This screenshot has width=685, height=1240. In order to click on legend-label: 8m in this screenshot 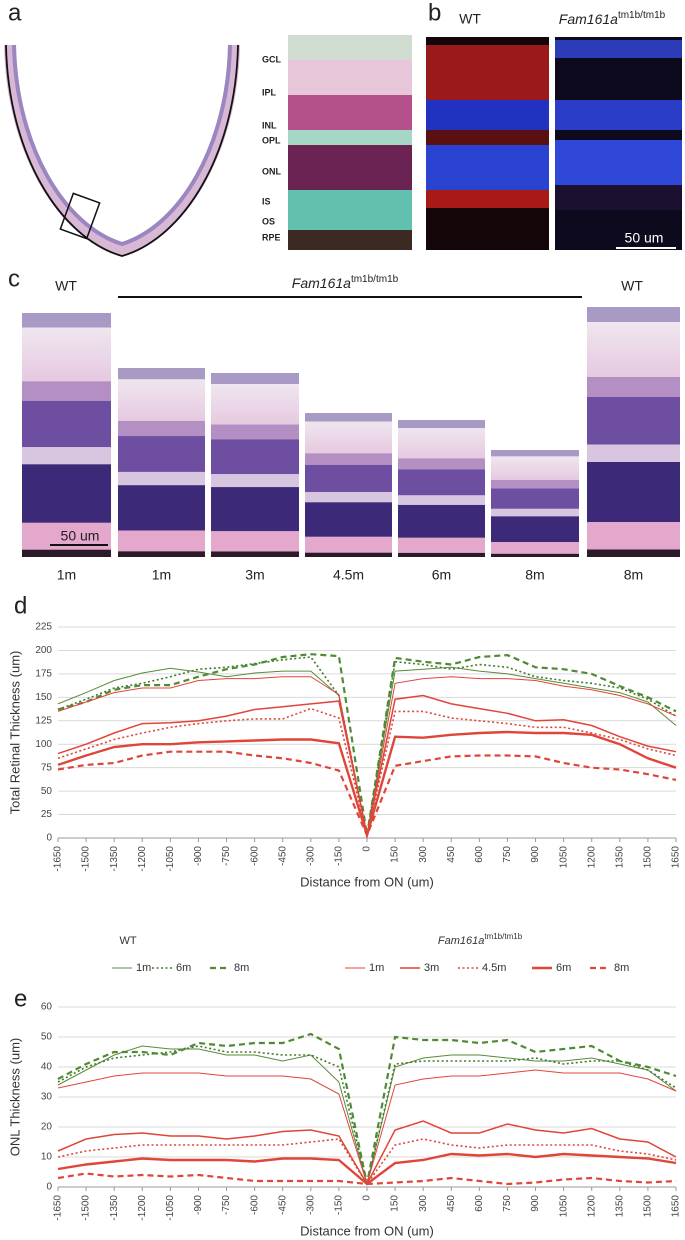, I will do `click(621, 968)`.